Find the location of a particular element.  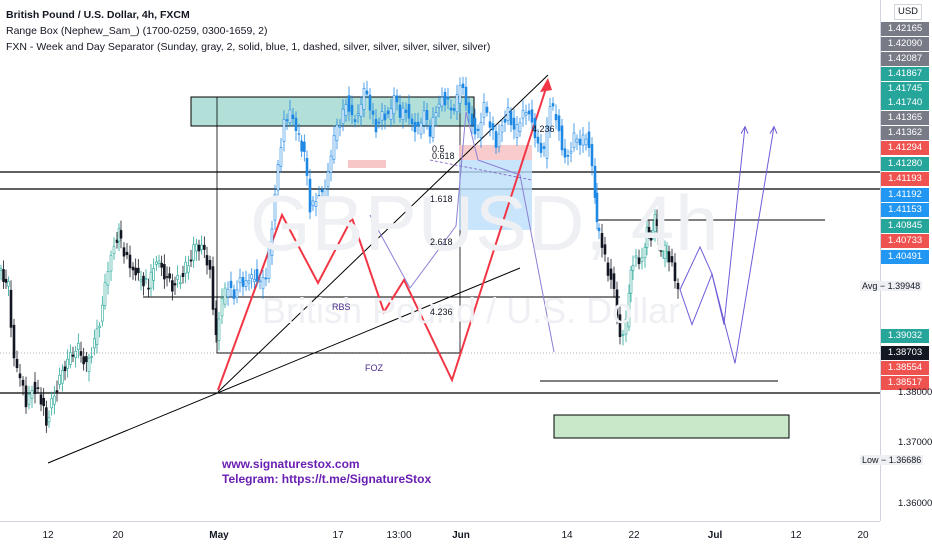

price-tag: 1.41745 is located at coordinates (905, 89).